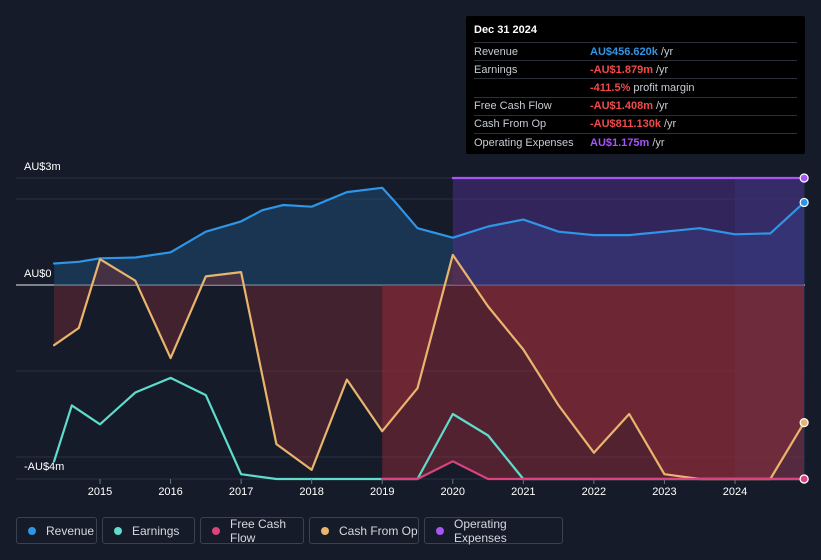 Image resolution: width=821 pixels, height=560 pixels. I want to click on tooltip-row-unit: profit margin, so click(664, 87).